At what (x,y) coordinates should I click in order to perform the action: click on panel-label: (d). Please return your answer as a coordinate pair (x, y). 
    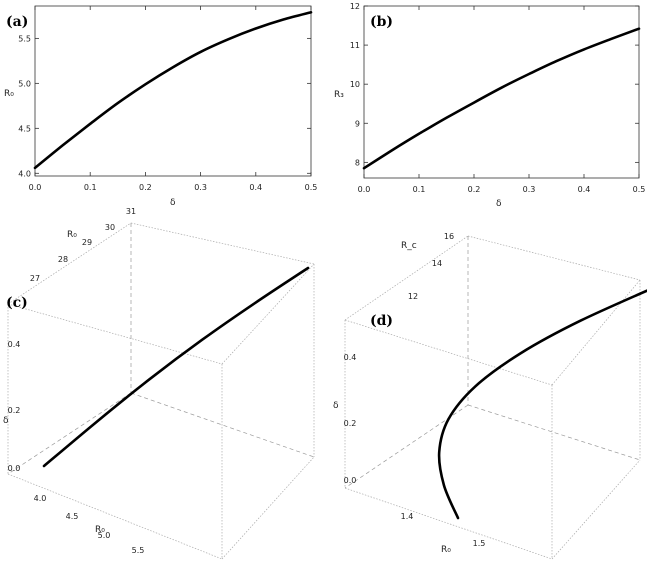
    Looking at the image, I should click on (381, 321).